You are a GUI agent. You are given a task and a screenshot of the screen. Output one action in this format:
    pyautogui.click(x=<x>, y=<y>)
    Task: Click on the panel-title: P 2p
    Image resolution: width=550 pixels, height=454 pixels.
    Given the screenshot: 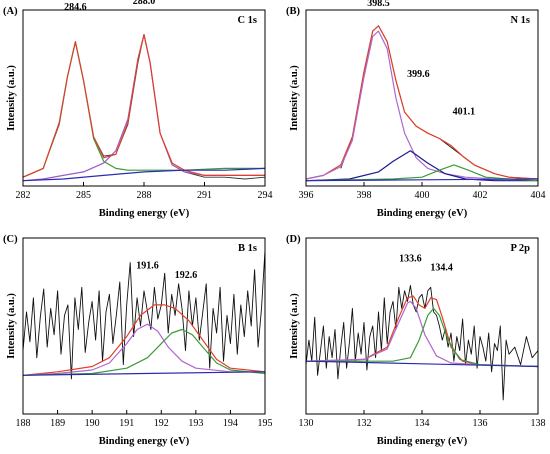 What is the action you would take?
    pyautogui.click(x=520, y=248)
    